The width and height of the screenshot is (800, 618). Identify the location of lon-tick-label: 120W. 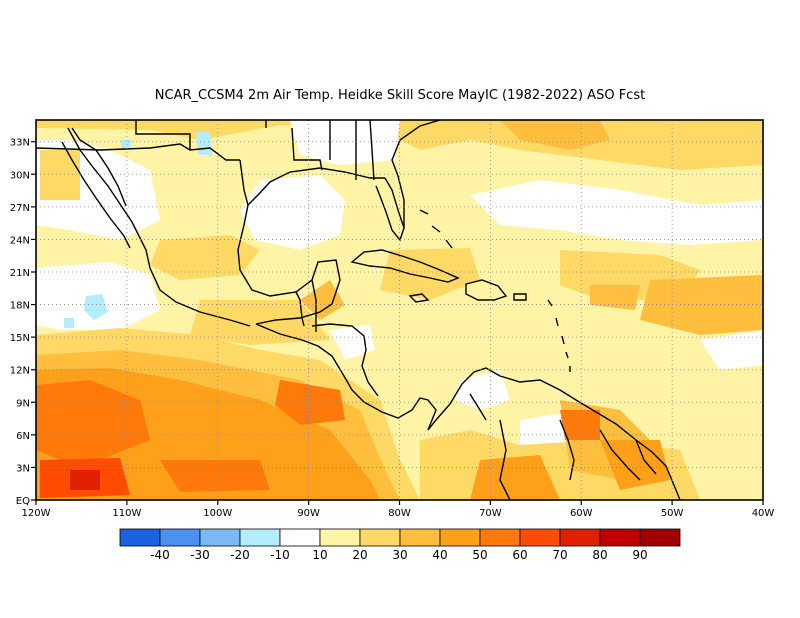
(36, 513).